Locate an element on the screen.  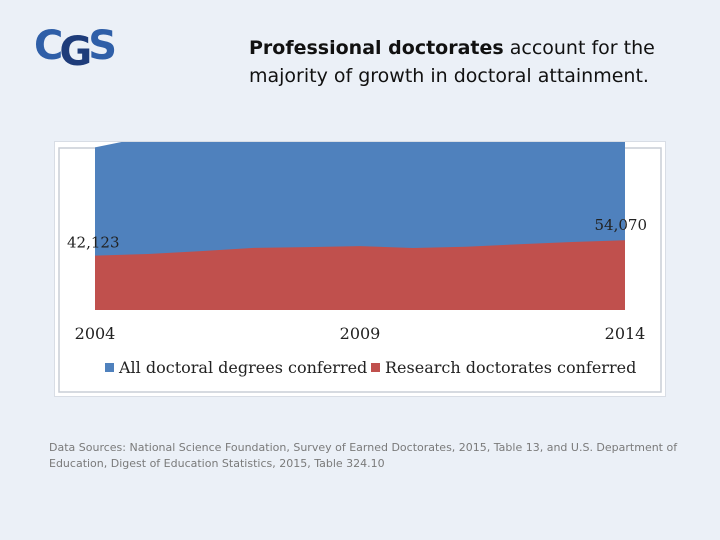
legend-label-0: All doctoral degrees conferred is located at coordinates (242, 367).